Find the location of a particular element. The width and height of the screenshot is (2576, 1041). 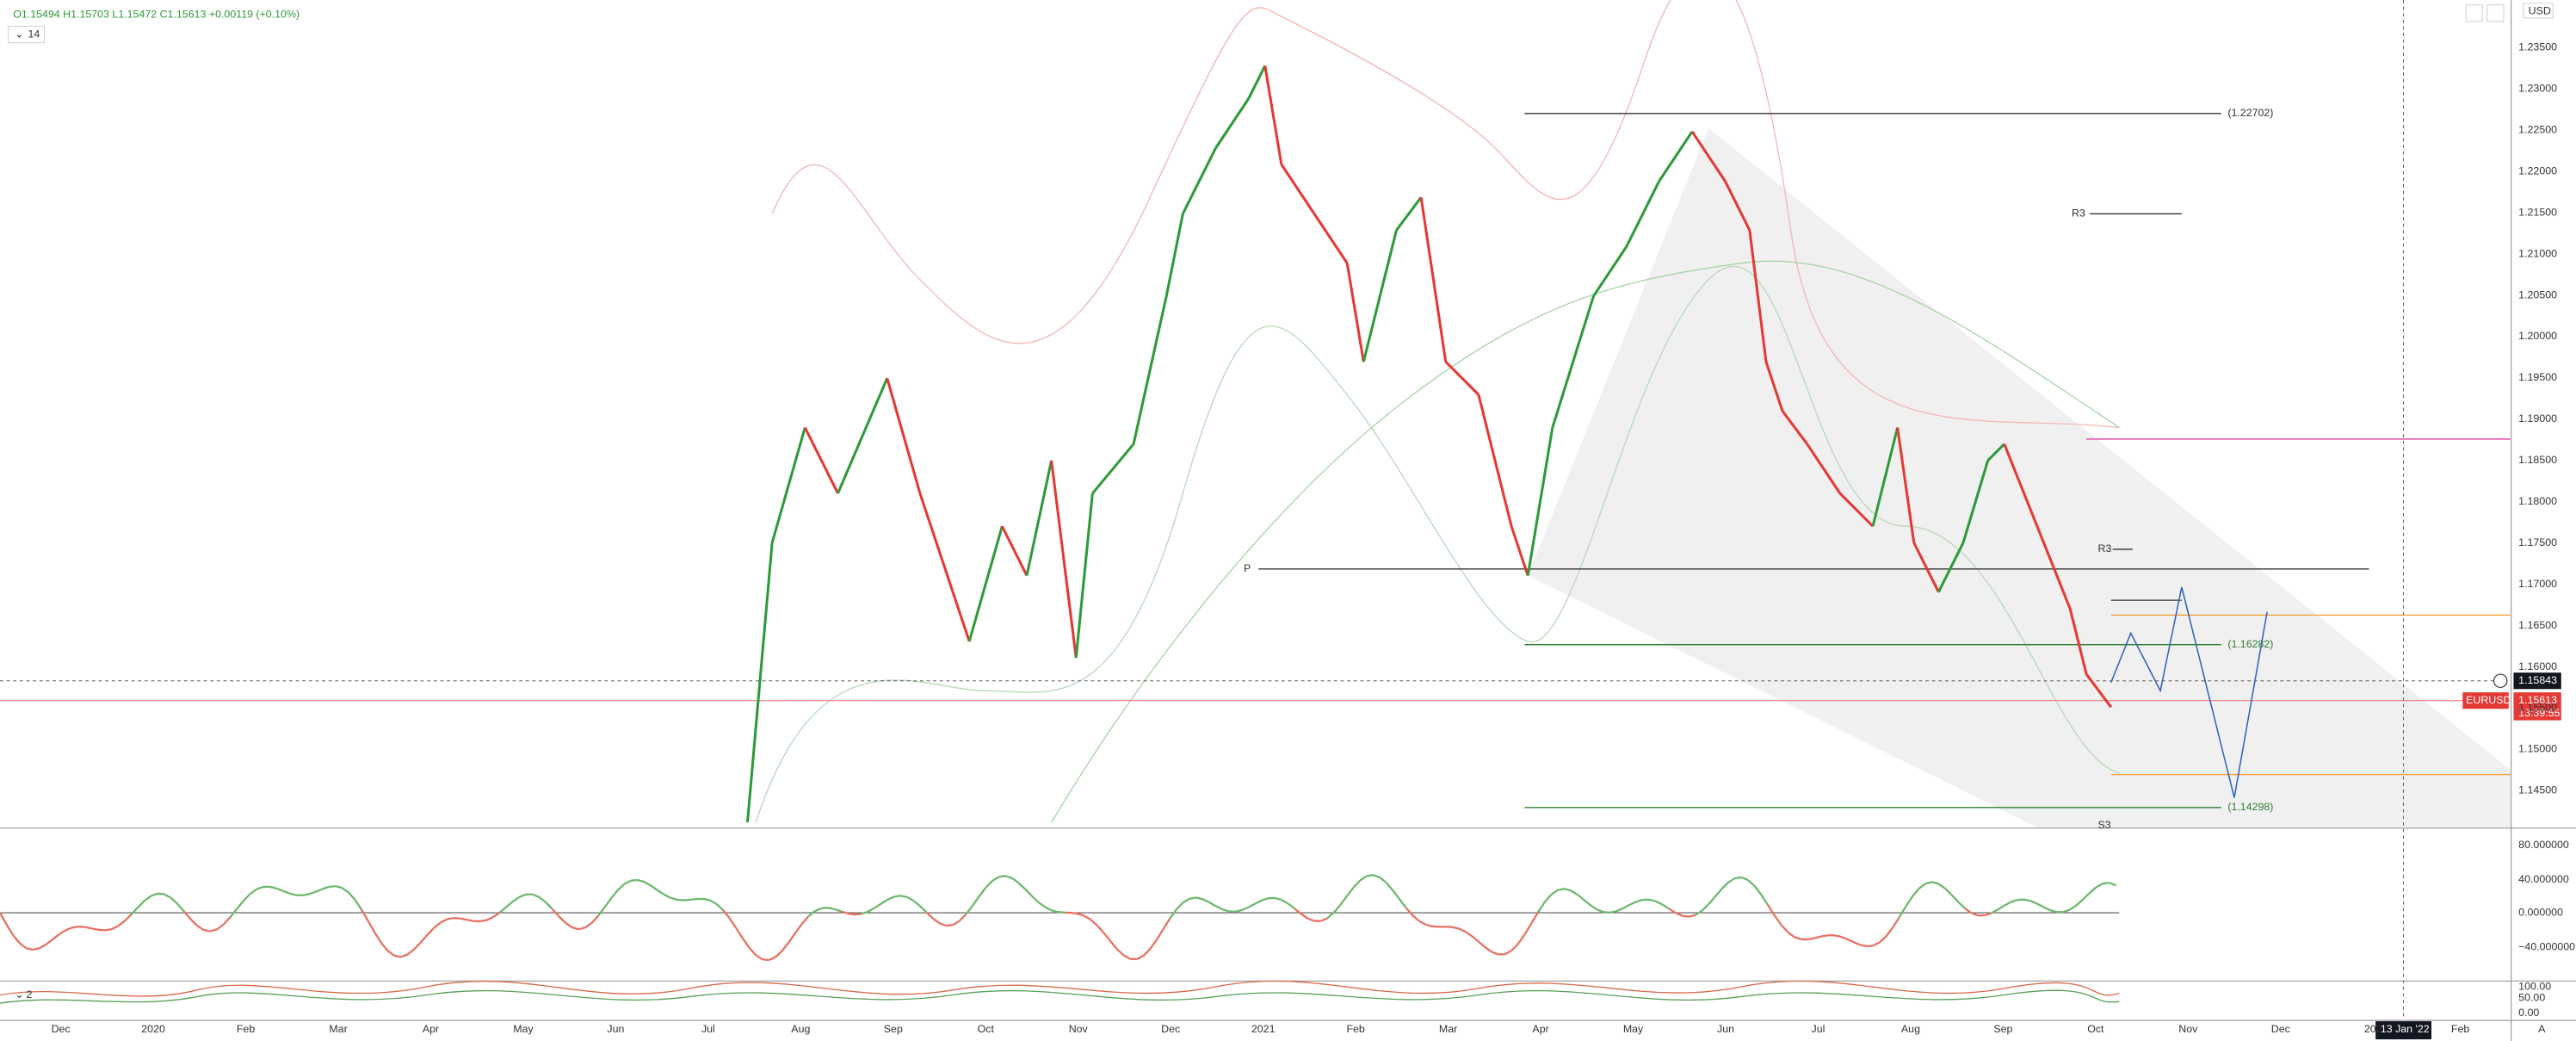

time-label: Aug is located at coordinates (800, 1029).